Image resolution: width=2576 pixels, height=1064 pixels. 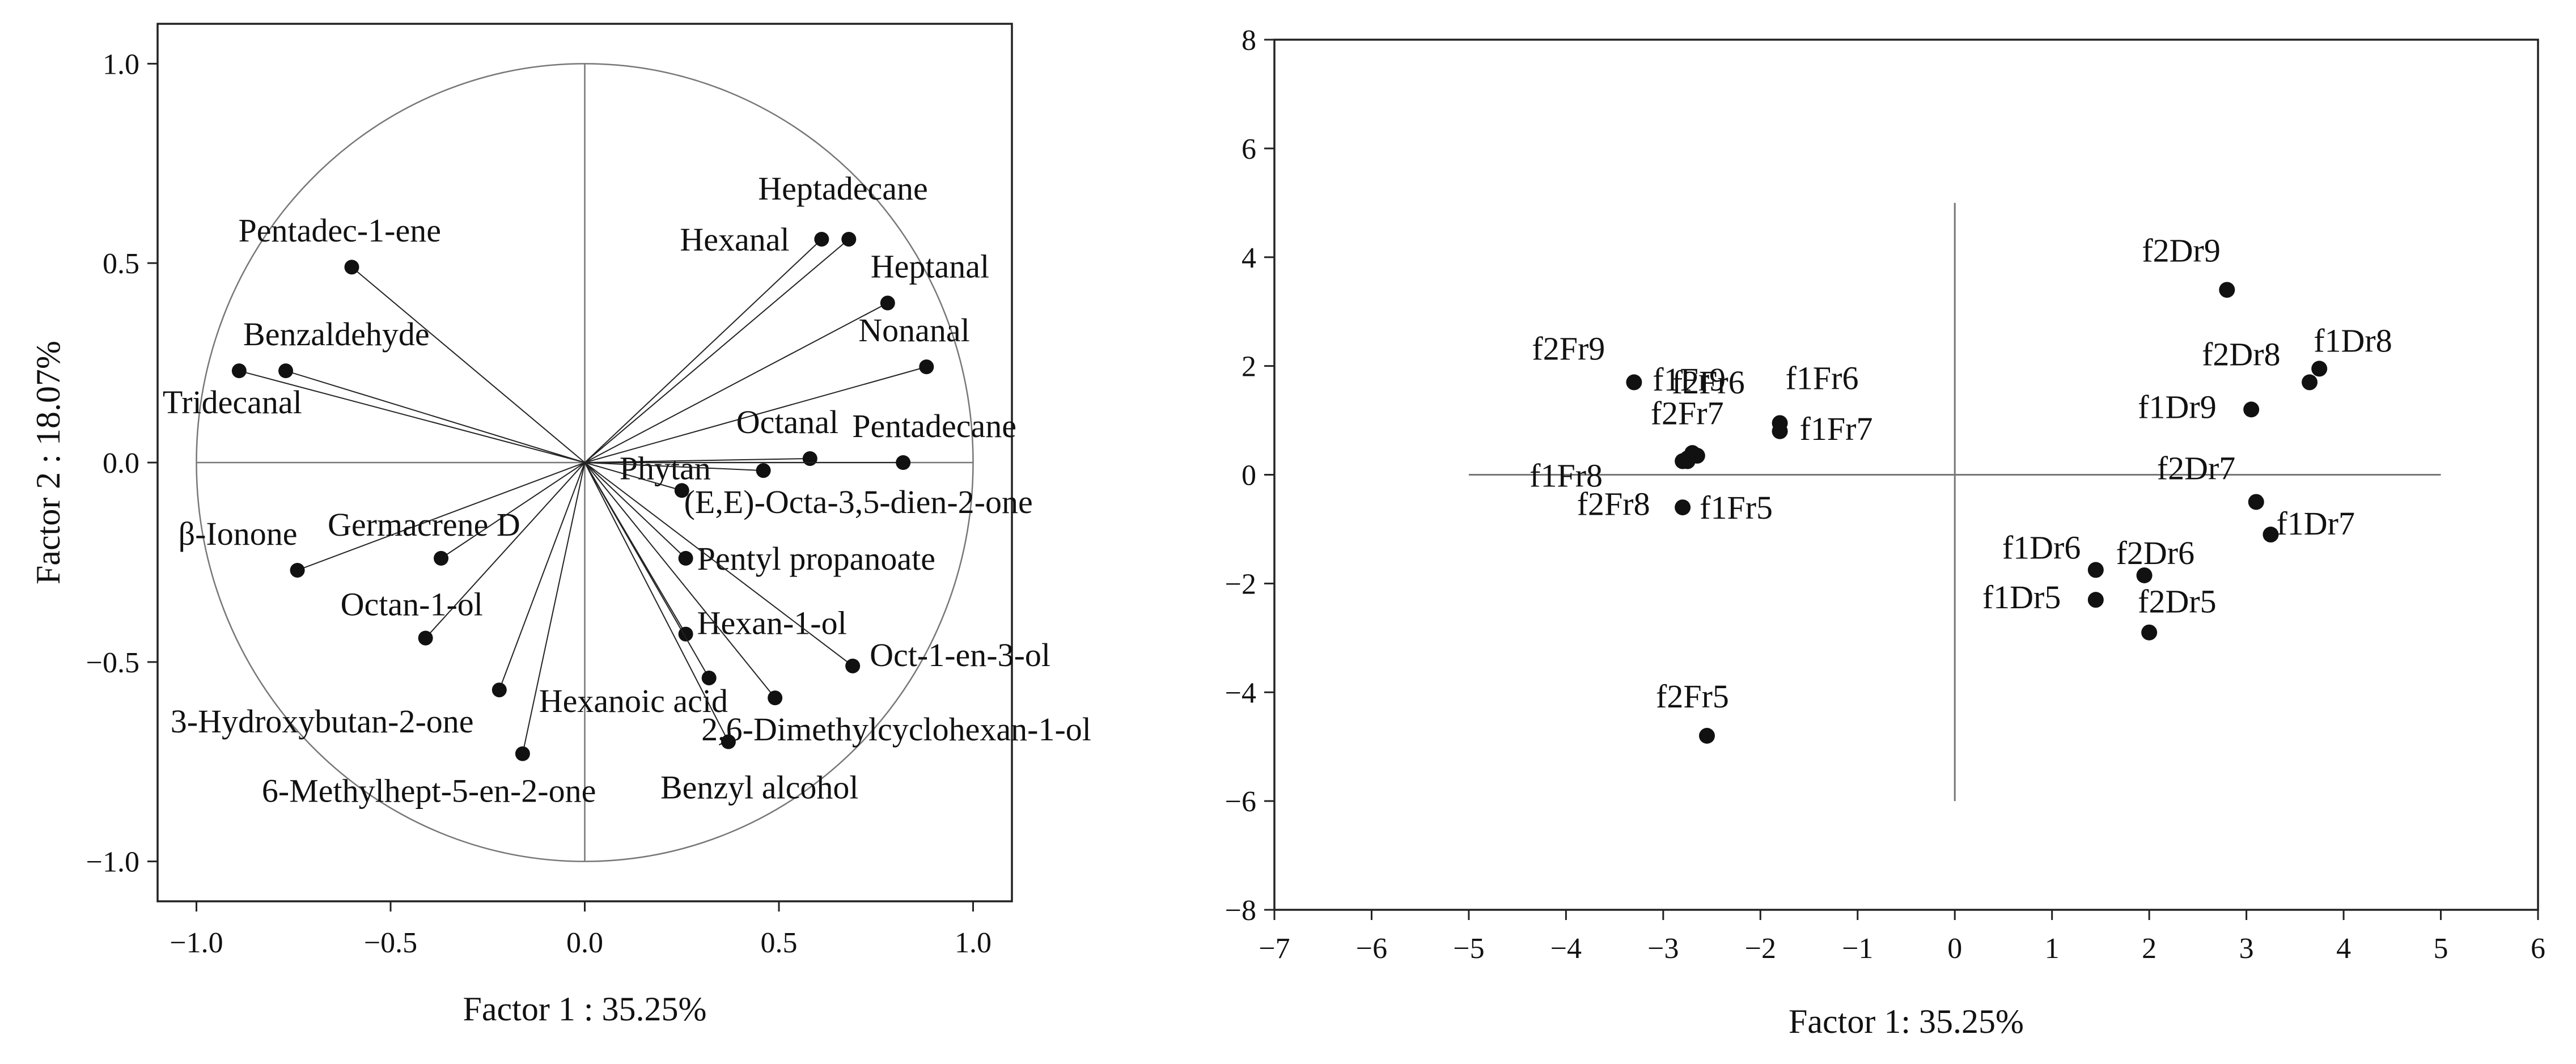 What do you see at coordinates (1760, 948) in the screenshot?
I see `x-tick-label: −2` at bounding box center [1760, 948].